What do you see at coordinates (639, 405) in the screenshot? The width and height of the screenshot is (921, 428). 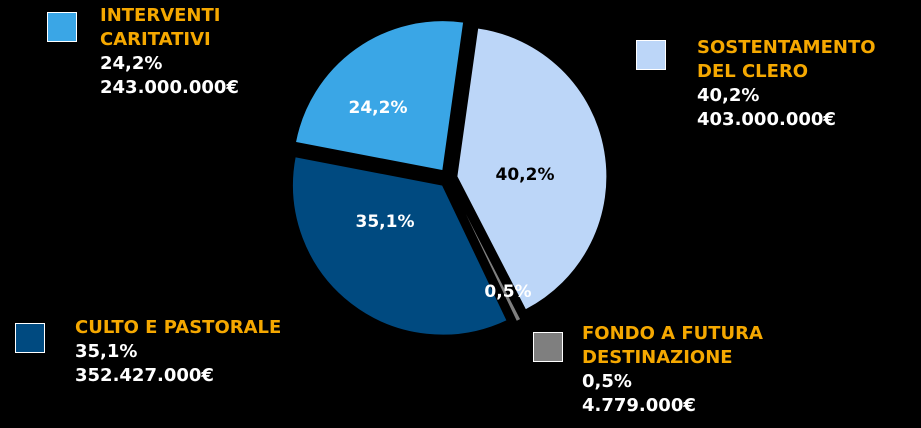 I see `legend-amount: 4.779.000€` at bounding box center [639, 405].